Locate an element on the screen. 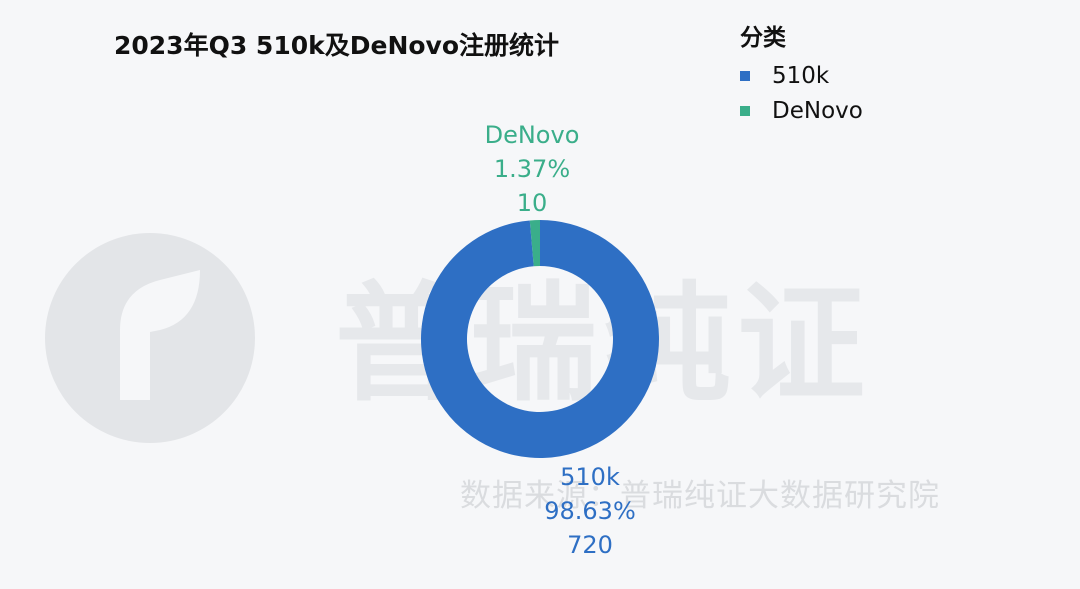  slice-percent: 1.37% is located at coordinates (532, 169).